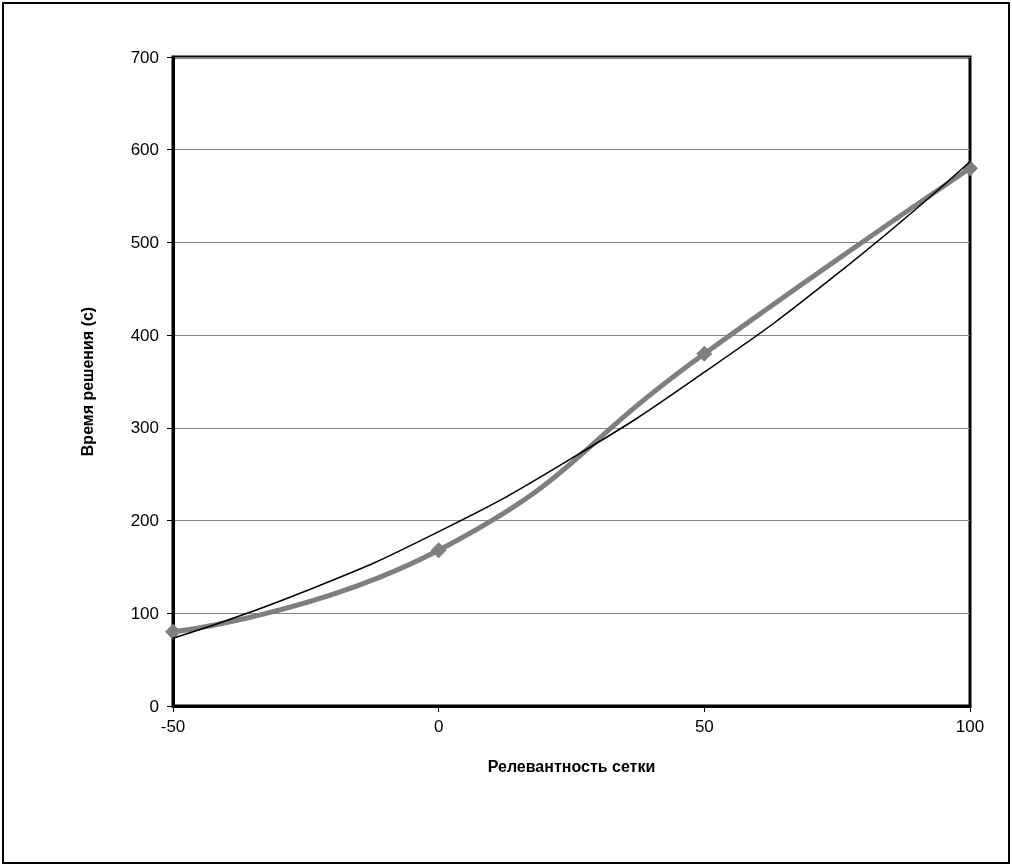 The image size is (1012, 866). Describe the element at coordinates (173, 726) in the screenshot. I see `x-tick-label: -50` at that location.